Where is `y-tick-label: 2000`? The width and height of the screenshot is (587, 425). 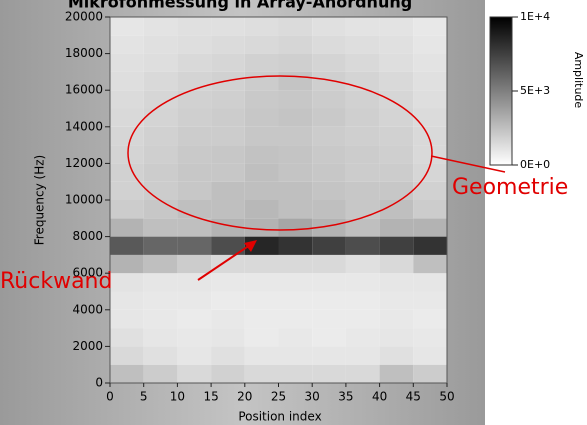
y-tick-label: 2000 is located at coordinates (87, 346).